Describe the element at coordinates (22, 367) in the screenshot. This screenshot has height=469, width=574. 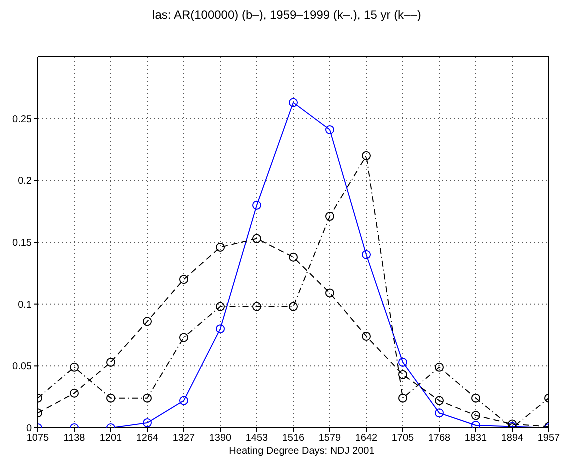
I see `y-tick-label: 0.05` at that location.